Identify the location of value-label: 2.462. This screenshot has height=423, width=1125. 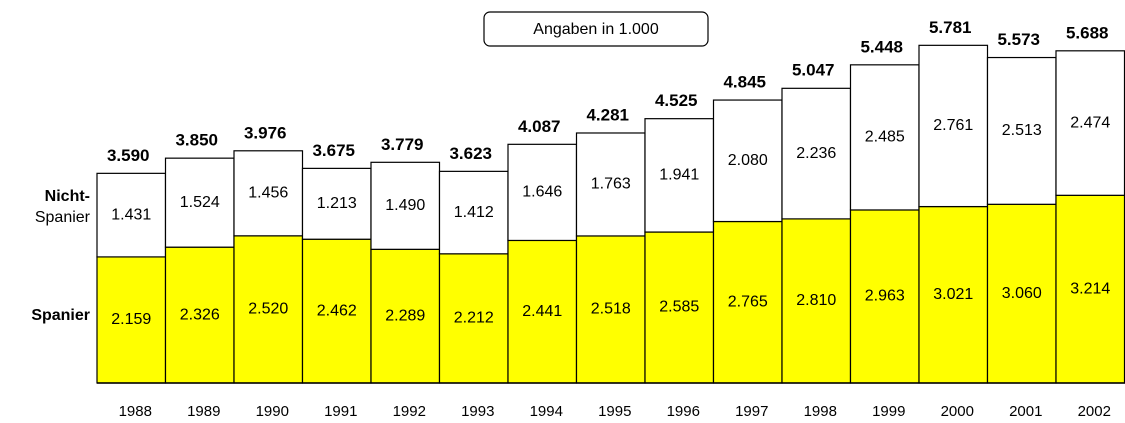
(337, 310).